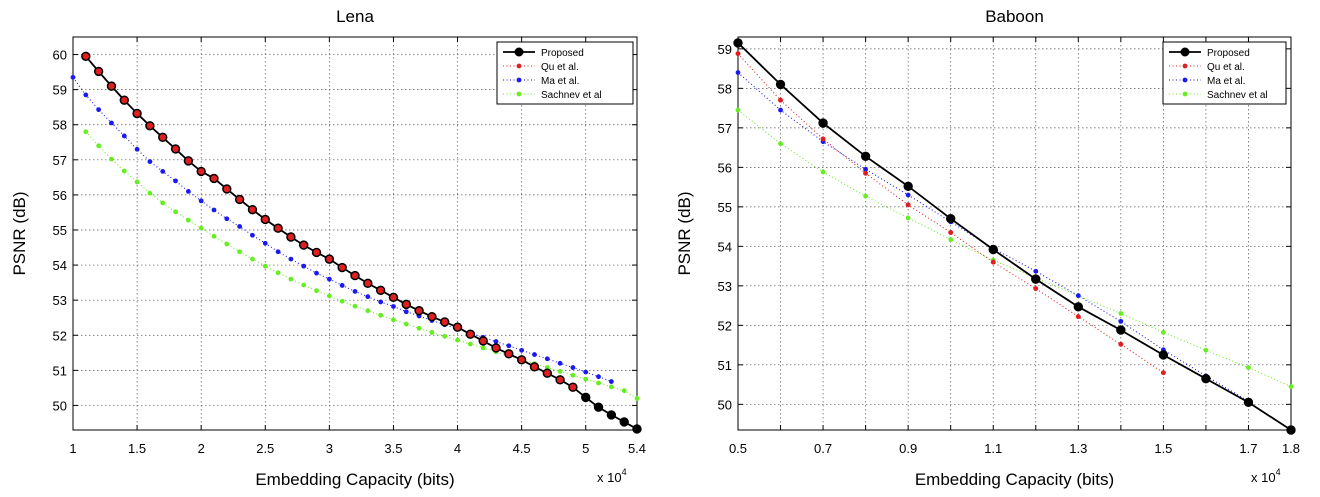  Describe the element at coordinates (1291, 448) in the screenshot. I see `x-tick-label: 1.8` at that location.